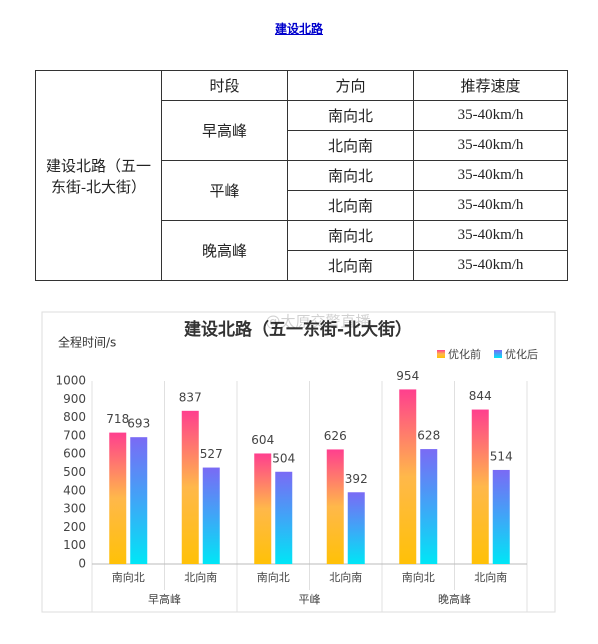 Image resolution: width=598 pixels, height=644 pixels. What do you see at coordinates (74, 435) in the screenshot?
I see `y-tick-label: 700` at bounding box center [74, 435].